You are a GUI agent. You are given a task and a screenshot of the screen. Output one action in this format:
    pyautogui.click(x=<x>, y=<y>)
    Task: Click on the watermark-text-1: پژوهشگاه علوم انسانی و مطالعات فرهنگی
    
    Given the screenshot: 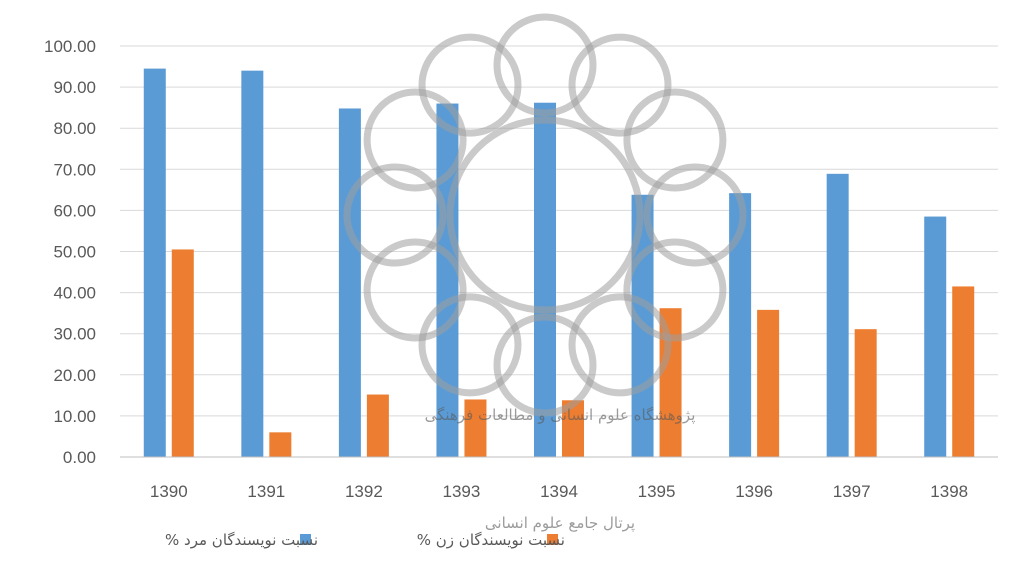 What is the action you would take?
    pyautogui.click(x=560, y=415)
    